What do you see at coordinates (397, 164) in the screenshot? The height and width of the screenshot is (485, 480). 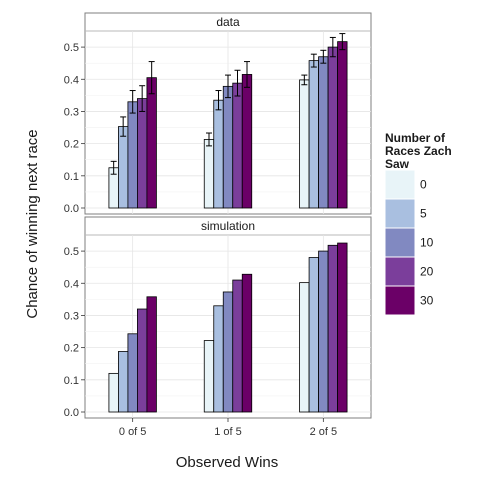 I see `legend-title-line-3: Saw` at bounding box center [397, 164].